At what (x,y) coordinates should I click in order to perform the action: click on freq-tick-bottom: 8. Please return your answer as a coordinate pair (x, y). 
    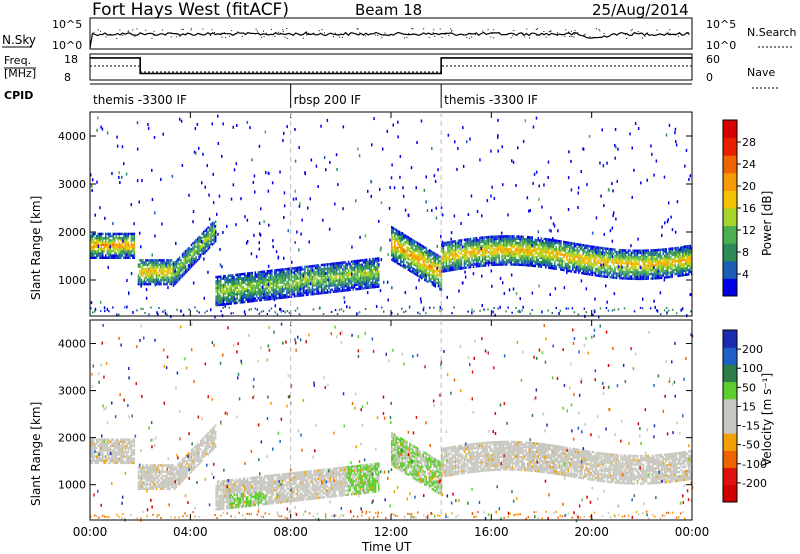
    Looking at the image, I should click on (67, 77).